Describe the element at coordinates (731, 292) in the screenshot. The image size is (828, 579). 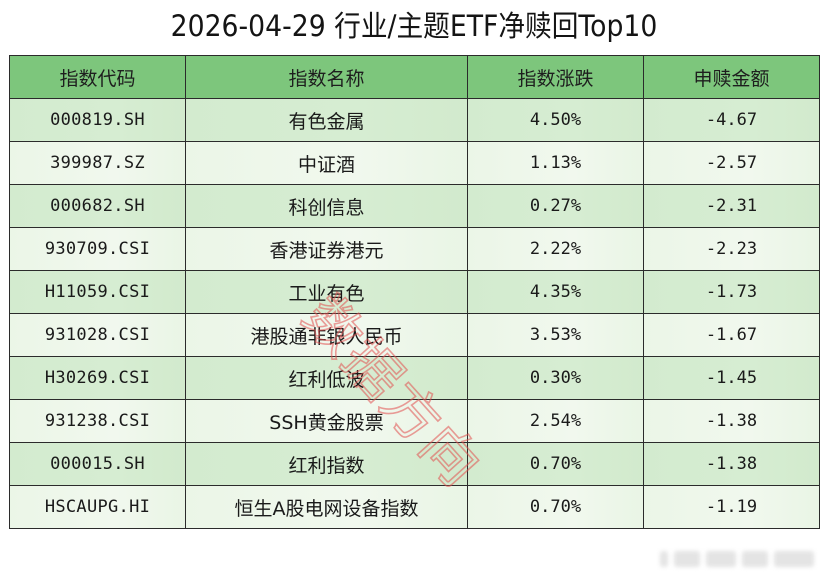
I see `redemption-amount-cell: -1.73` at that location.